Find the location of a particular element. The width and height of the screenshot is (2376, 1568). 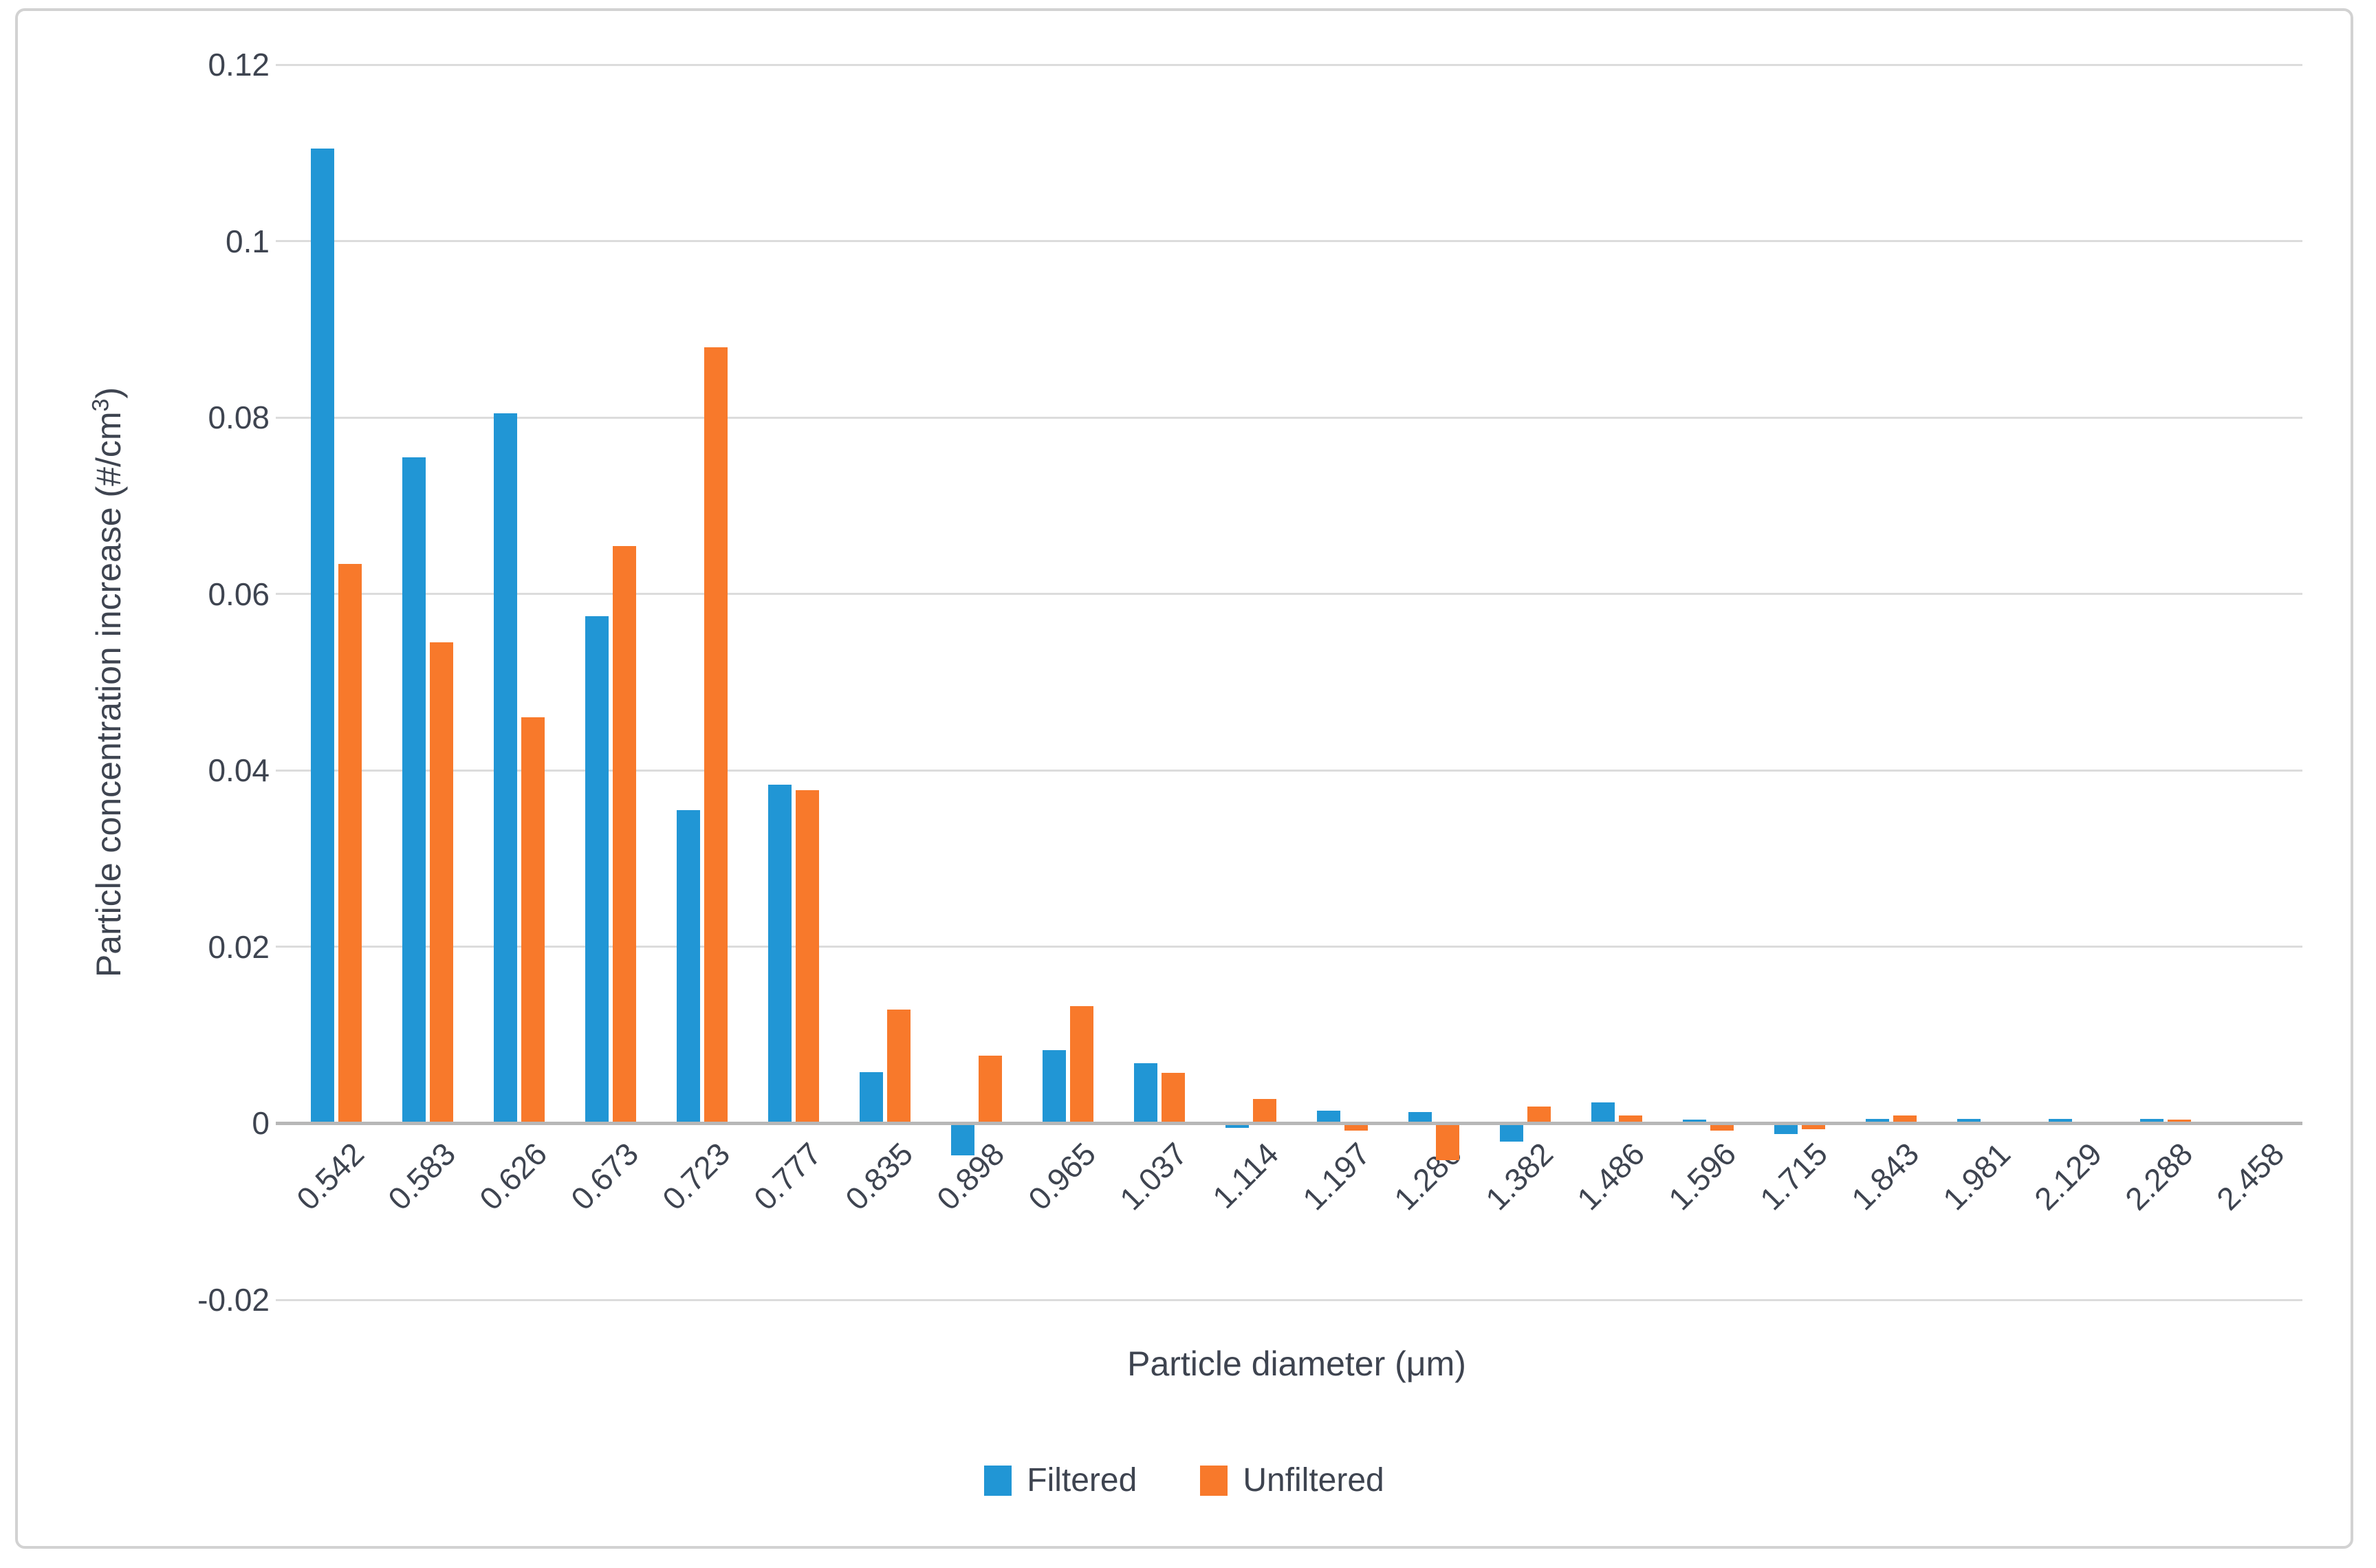

bar-unfiltered-0.965 is located at coordinates (1082, 1064).